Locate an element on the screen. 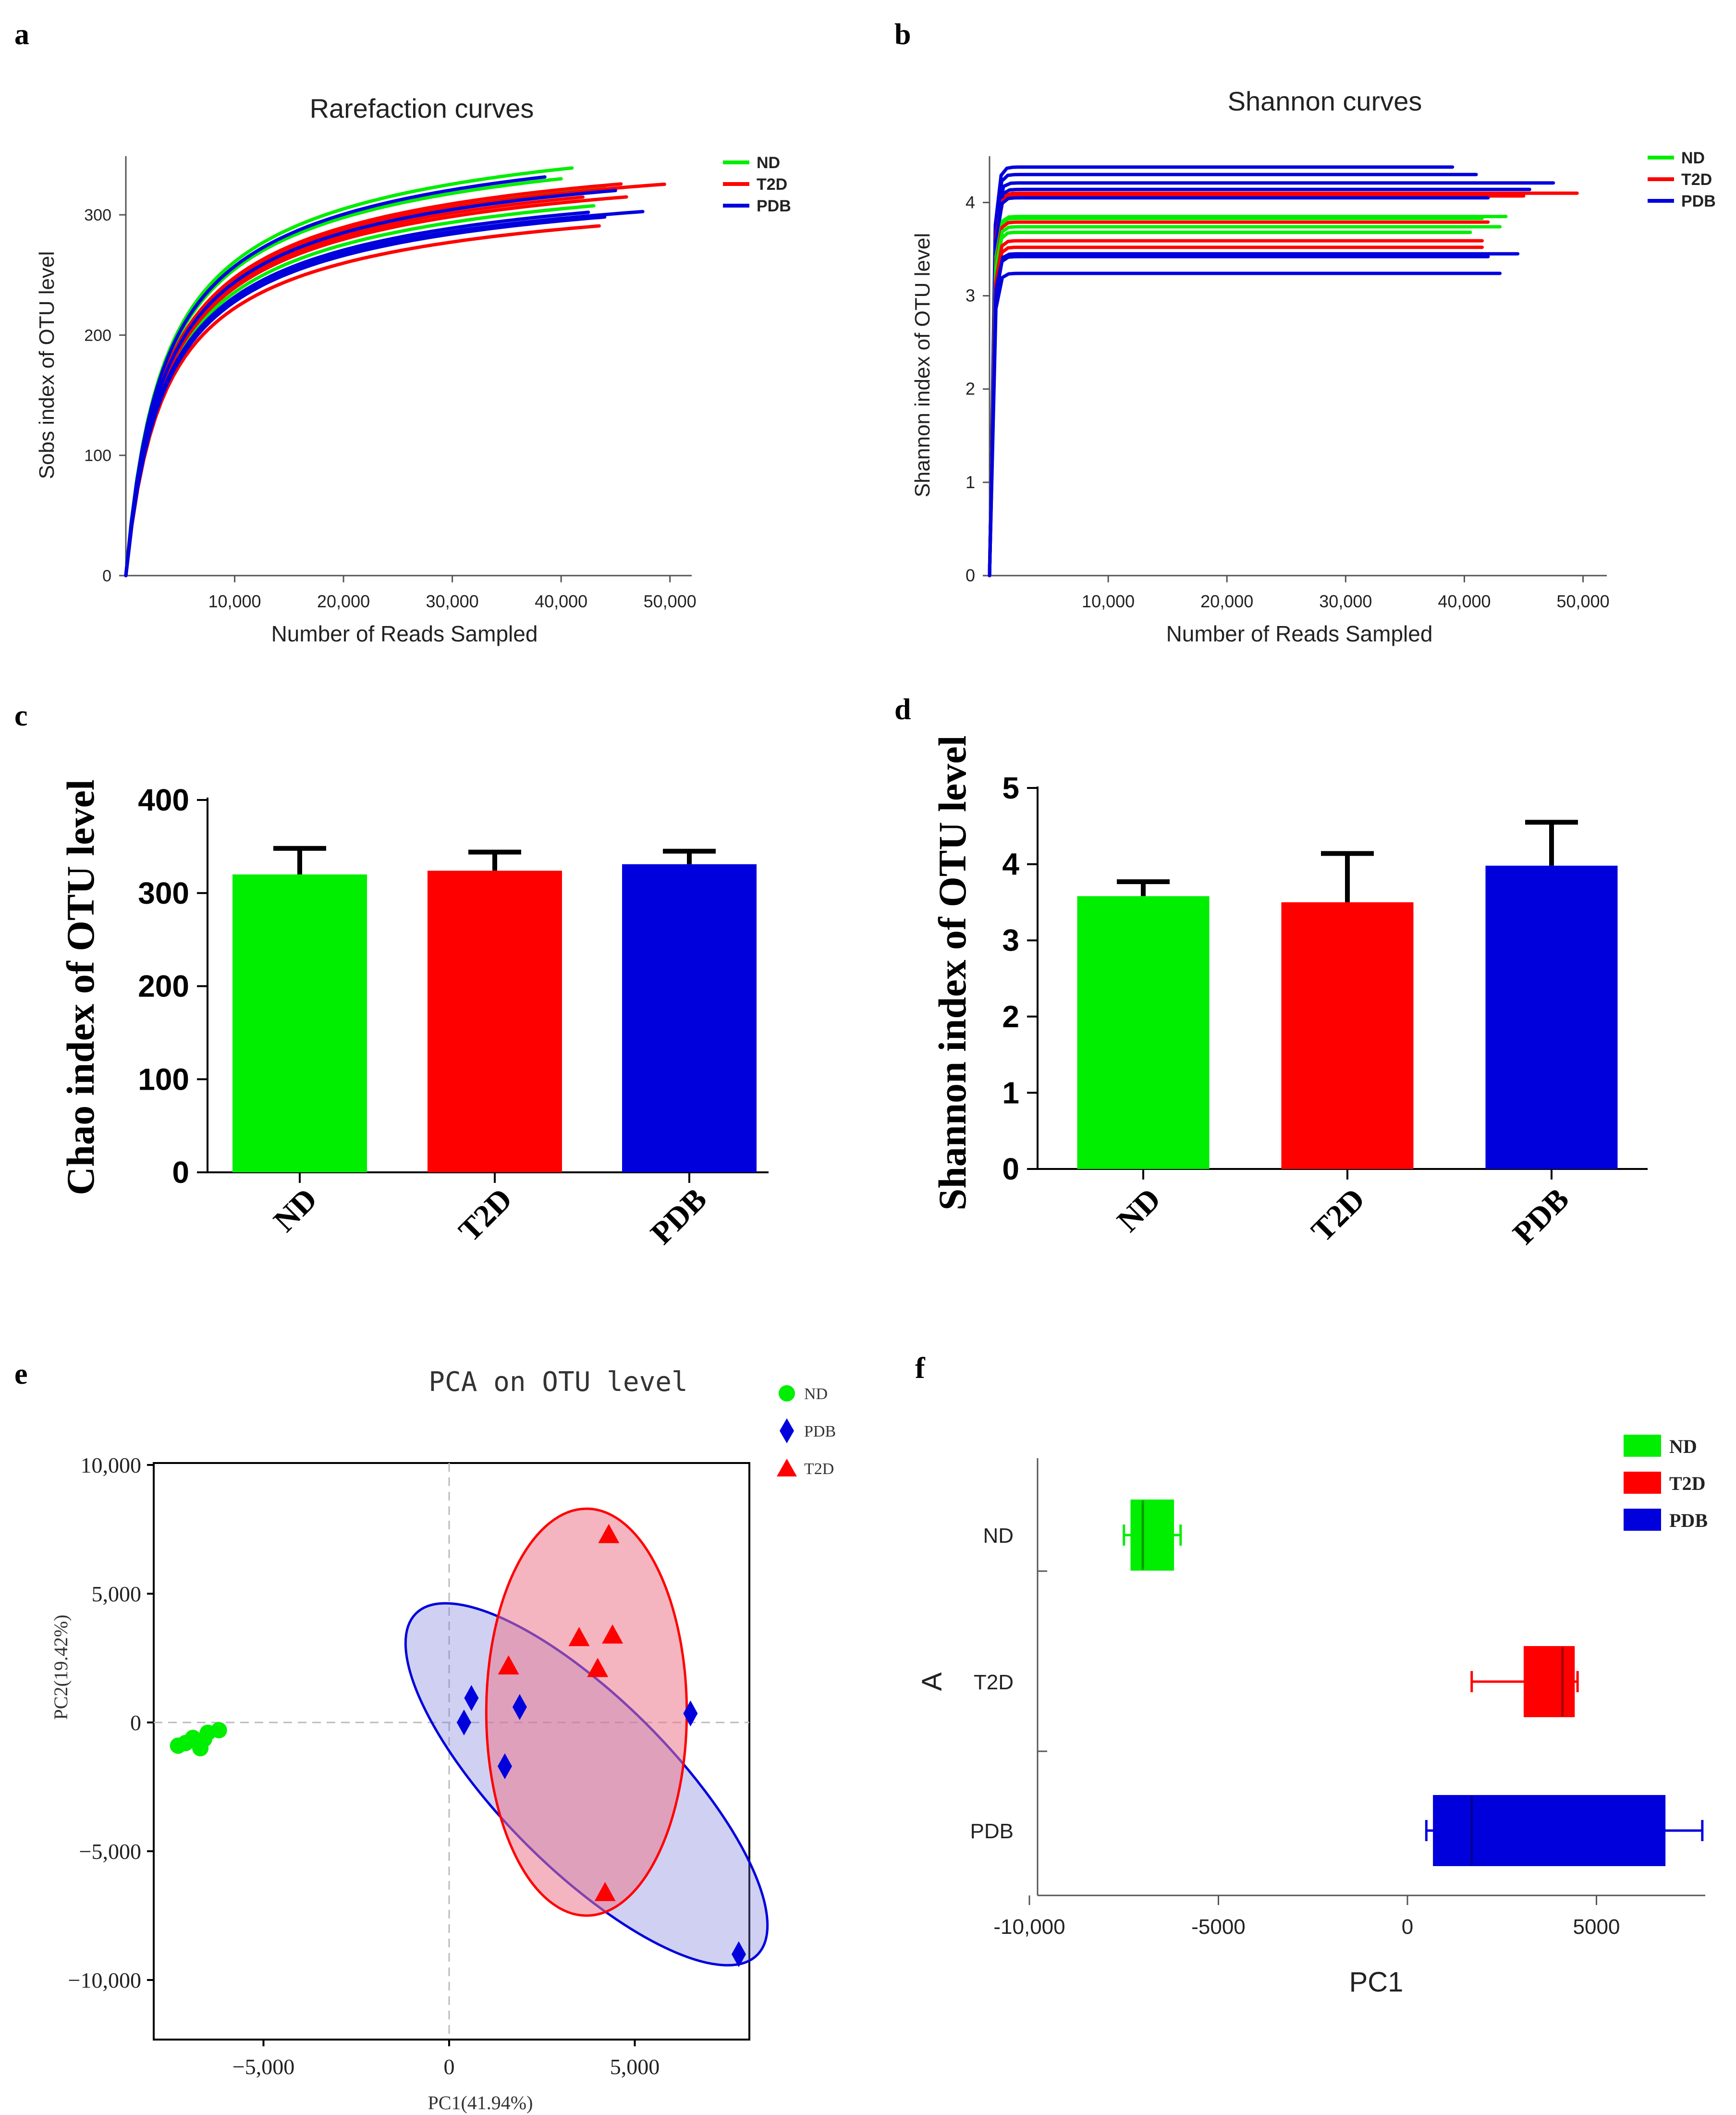 Image resolution: width=1736 pixels, height=2115 pixels. b-xtick-label: 50,000 is located at coordinates (1583, 601).